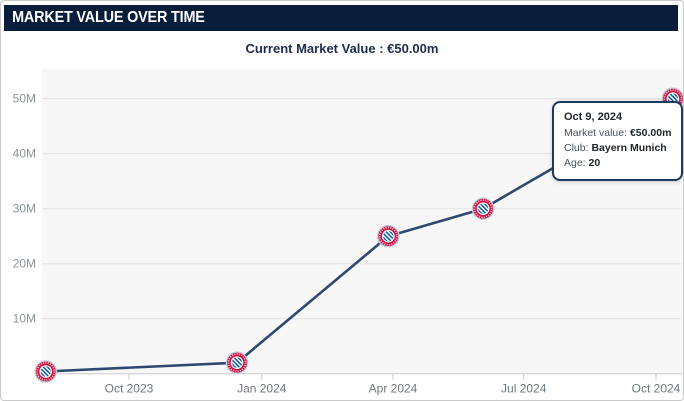  Describe the element at coordinates (24, 264) in the screenshot. I see `y-axis-tick-label: 20M` at that location.